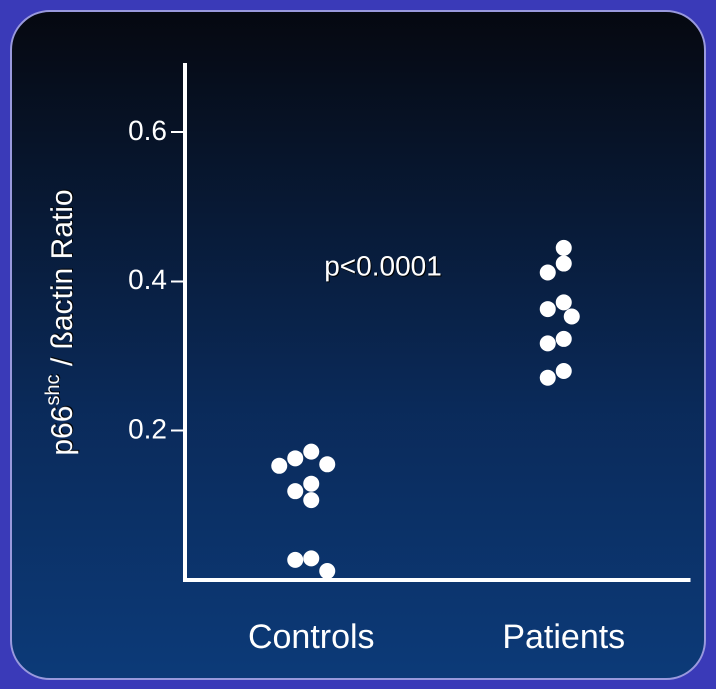 The image size is (716, 689). I want to click on x-tick-label: Patients, so click(564, 637).